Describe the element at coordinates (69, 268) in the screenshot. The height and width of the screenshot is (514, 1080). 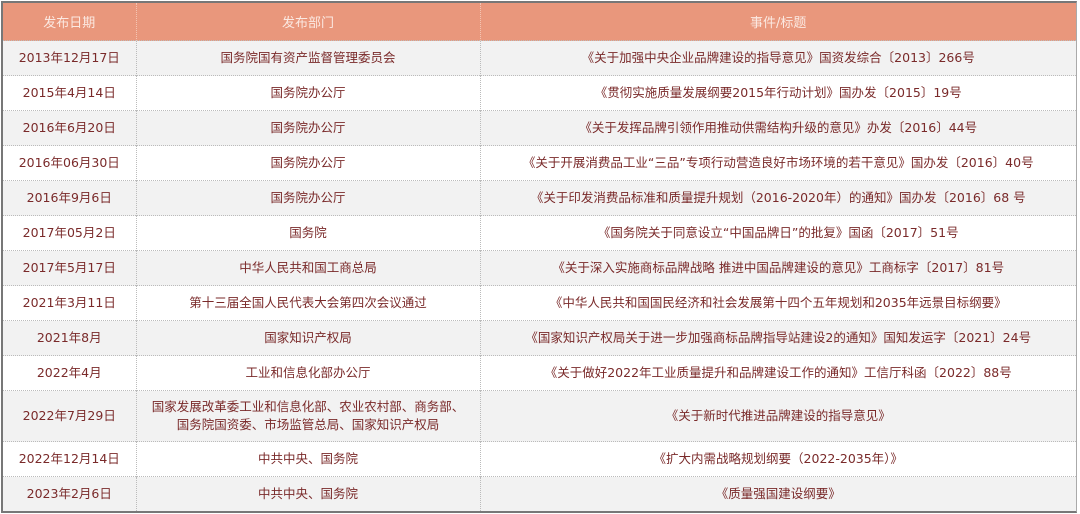
I see `cell-date: 2017年5月17日` at that location.